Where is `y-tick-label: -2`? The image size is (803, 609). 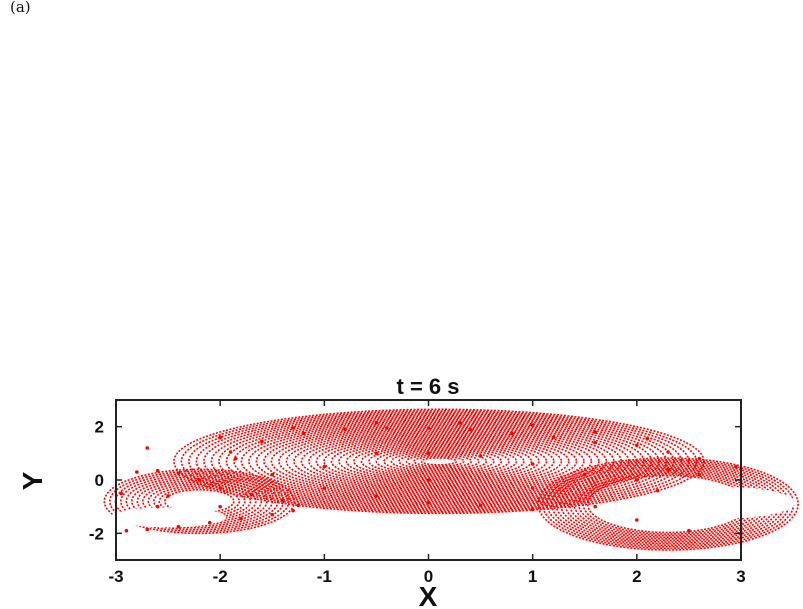 y-tick-label: -2 is located at coordinates (96, 533).